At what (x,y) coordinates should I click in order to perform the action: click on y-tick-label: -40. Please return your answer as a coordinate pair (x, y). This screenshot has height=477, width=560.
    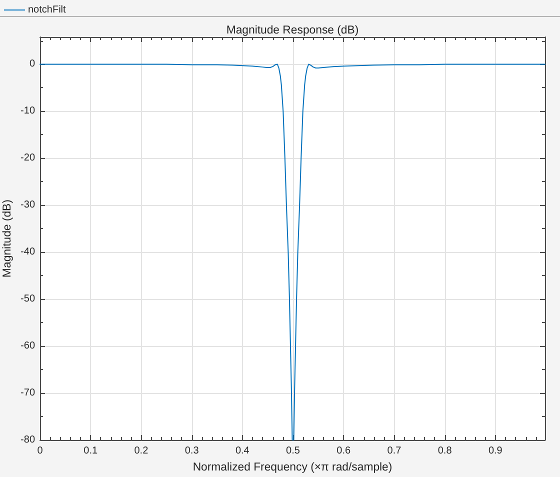
    Looking at the image, I should click on (28, 252).